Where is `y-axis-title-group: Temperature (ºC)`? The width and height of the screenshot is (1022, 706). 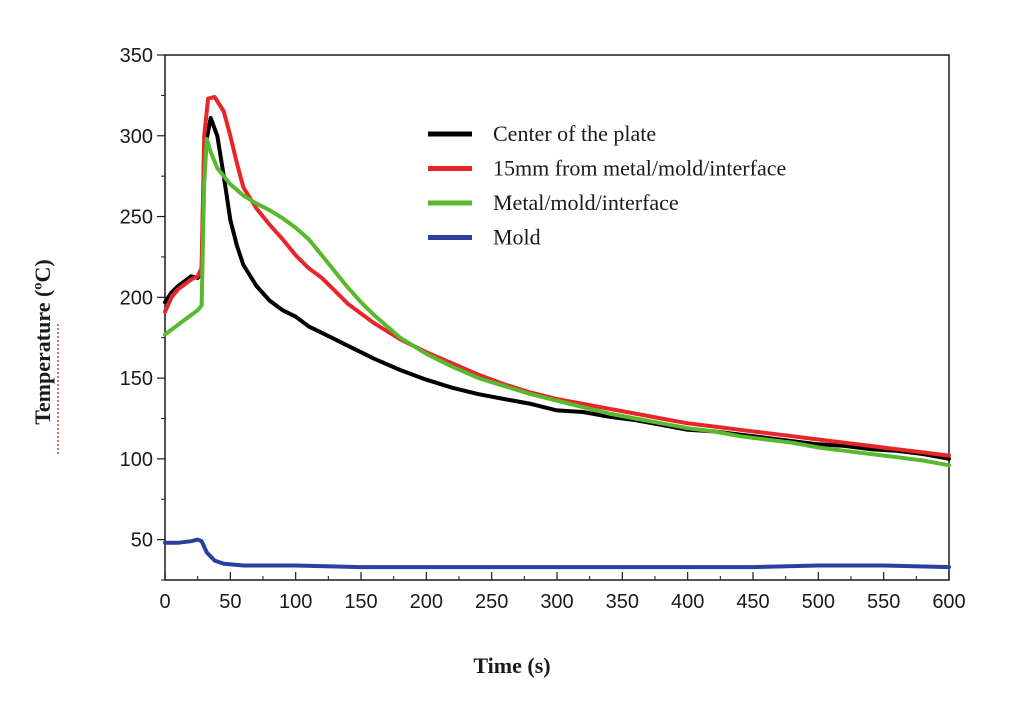 y-axis-title-group: Temperature (ºC) is located at coordinates (44, 356).